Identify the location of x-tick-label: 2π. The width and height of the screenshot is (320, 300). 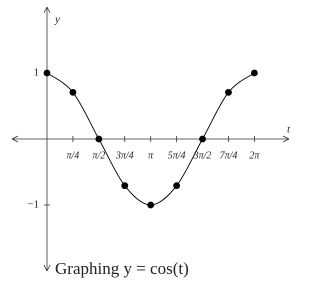
(254, 155).